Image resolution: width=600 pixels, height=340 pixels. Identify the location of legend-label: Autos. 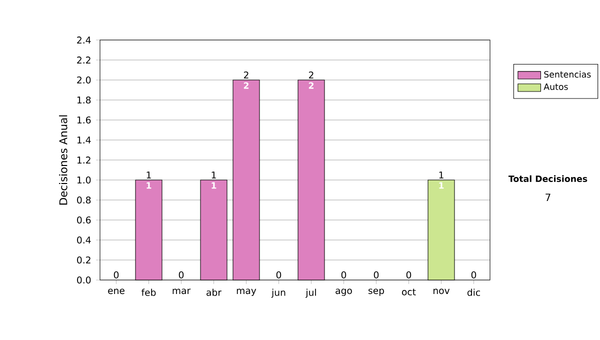
(556, 87).